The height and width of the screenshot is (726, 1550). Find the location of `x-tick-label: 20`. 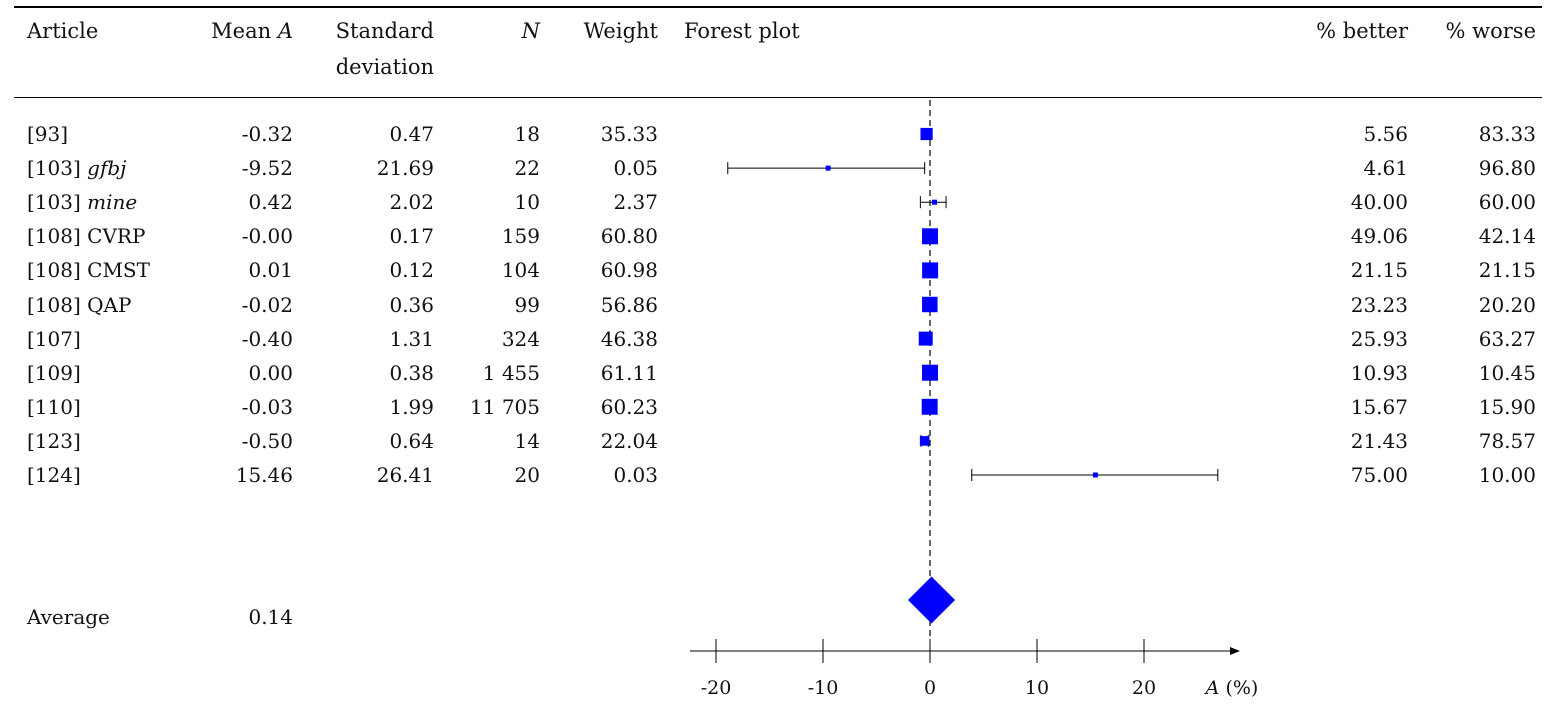

x-tick-label: 20 is located at coordinates (1144, 688).